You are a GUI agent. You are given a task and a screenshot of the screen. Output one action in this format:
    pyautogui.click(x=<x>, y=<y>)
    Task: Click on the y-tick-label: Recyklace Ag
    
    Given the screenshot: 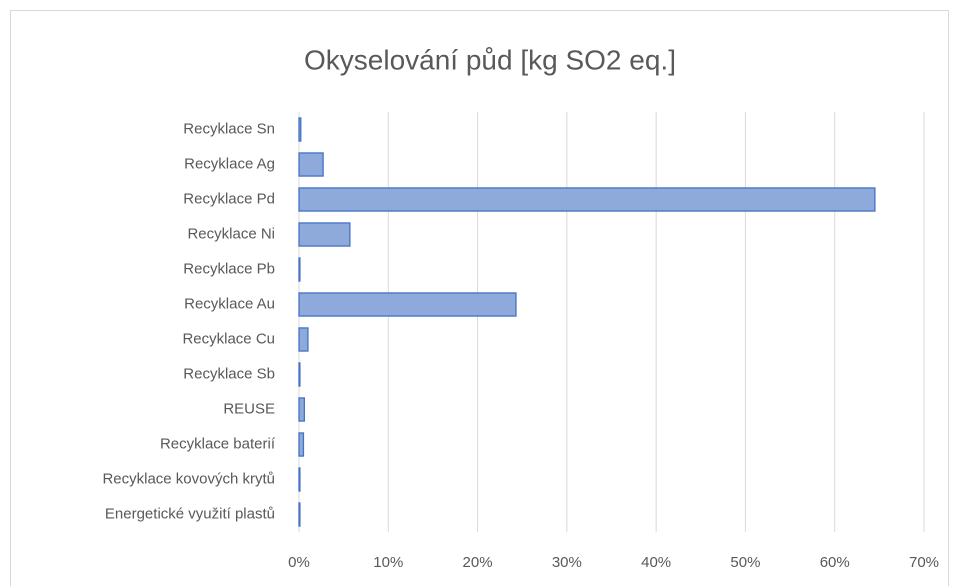 What is the action you would take?
    pyautogui.click(x=229, y=163)
    